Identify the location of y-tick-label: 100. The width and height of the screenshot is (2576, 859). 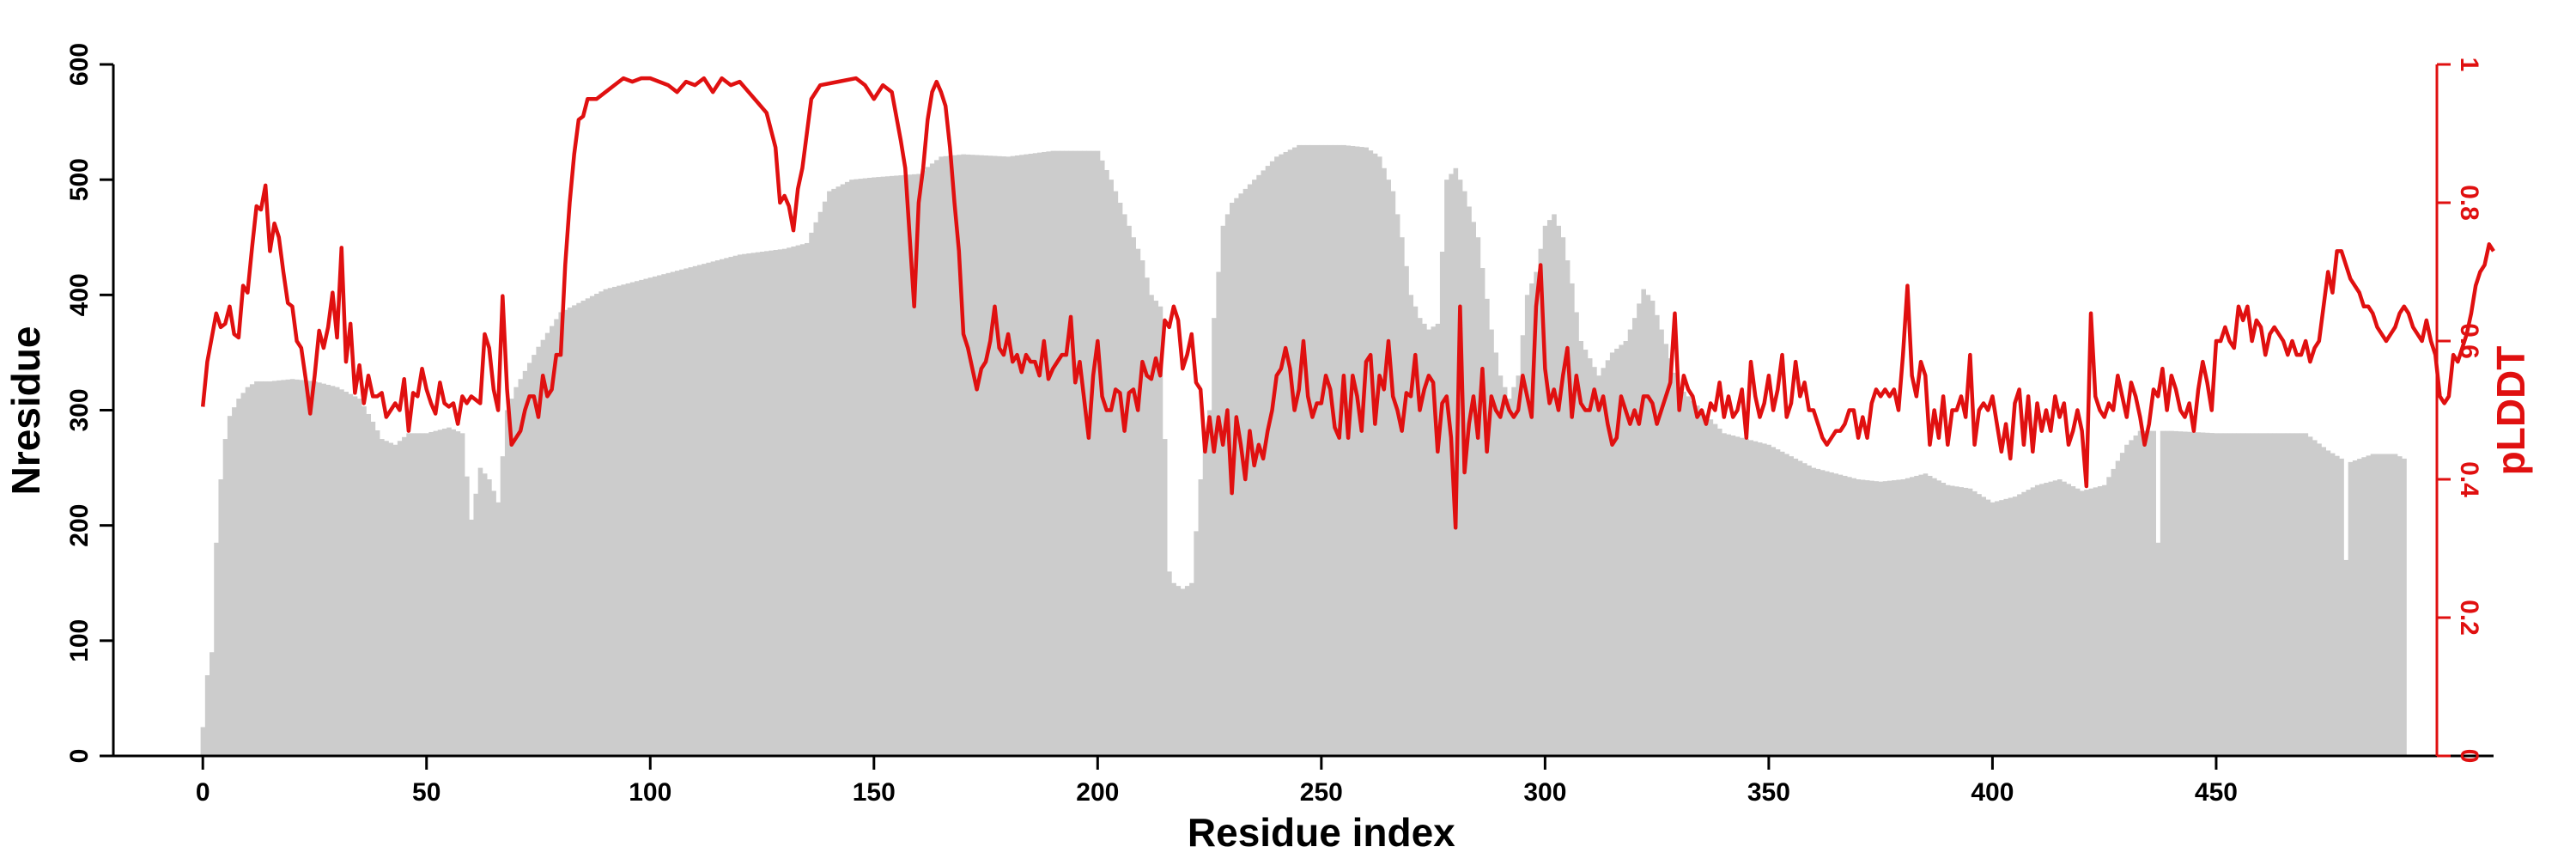
(79, 641).